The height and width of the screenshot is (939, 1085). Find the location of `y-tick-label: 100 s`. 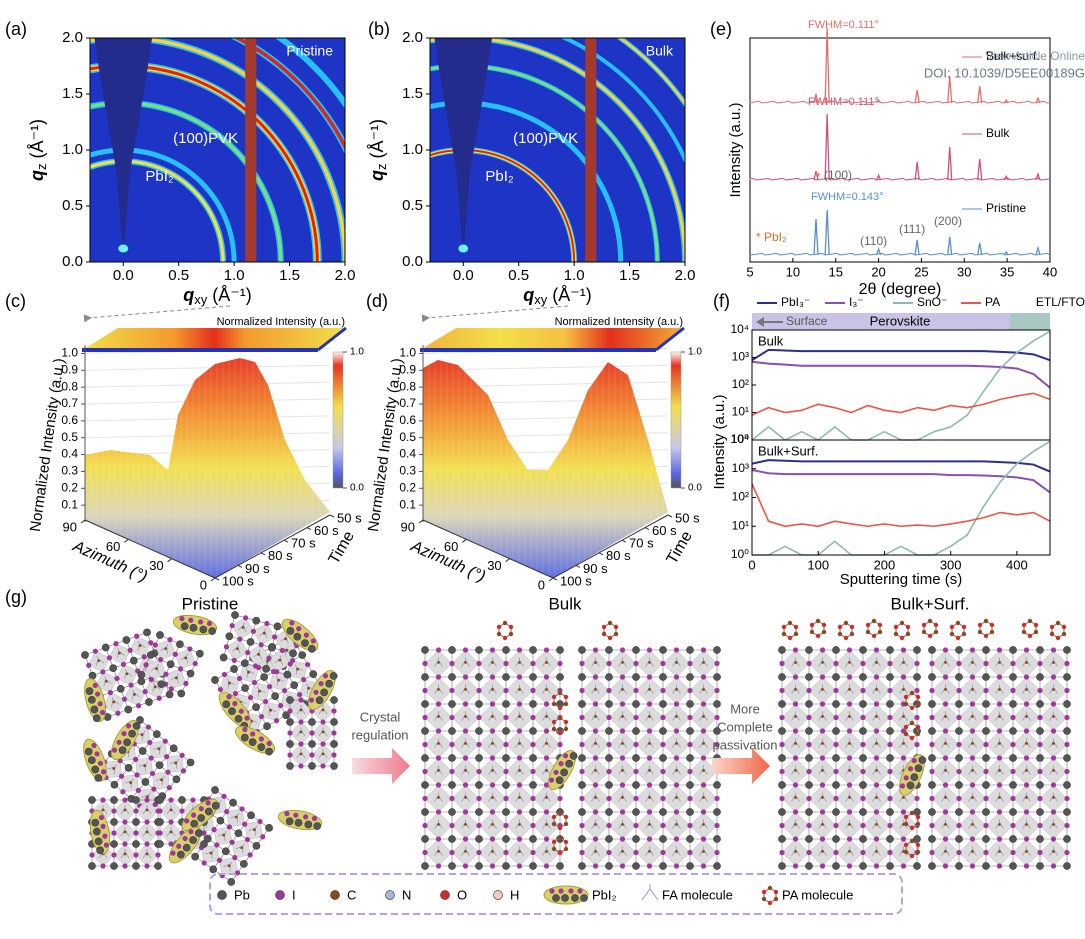

y-tick-label: 100 s is located at coordinates (576, 580).